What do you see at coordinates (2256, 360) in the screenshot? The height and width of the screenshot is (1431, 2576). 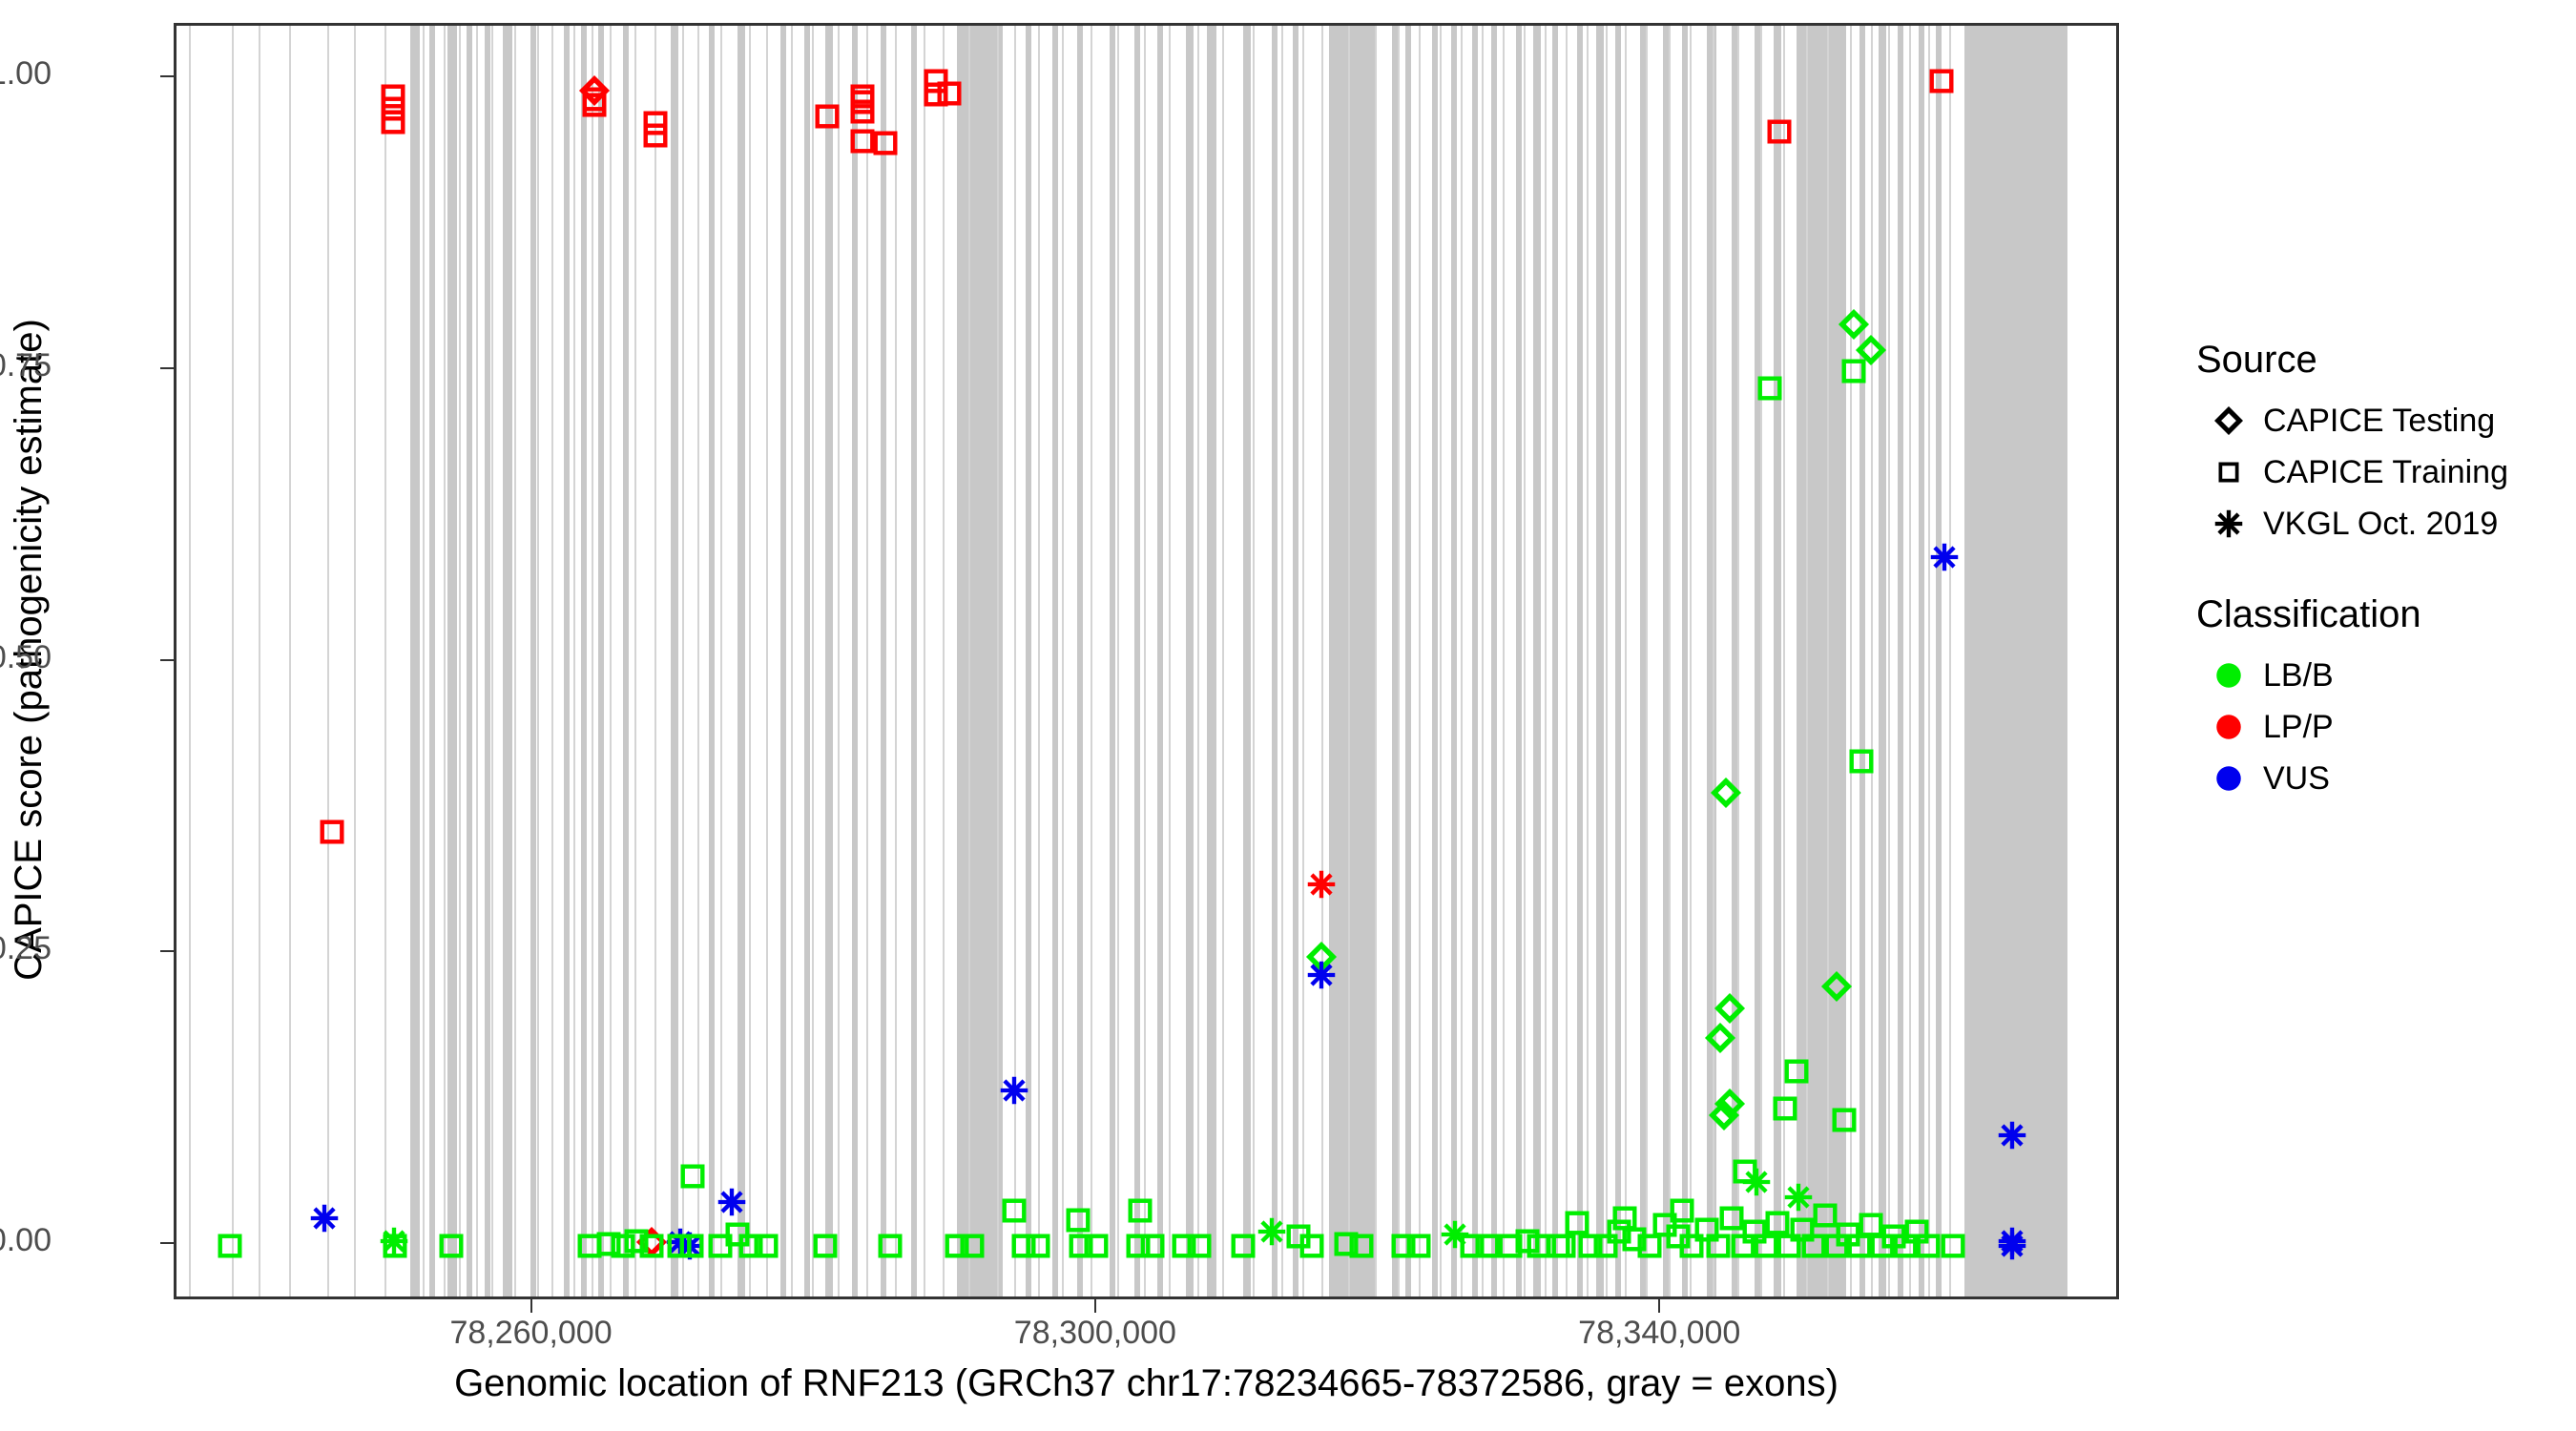 I see `legend-source-title: Source` at bounding box center [2256, 360].